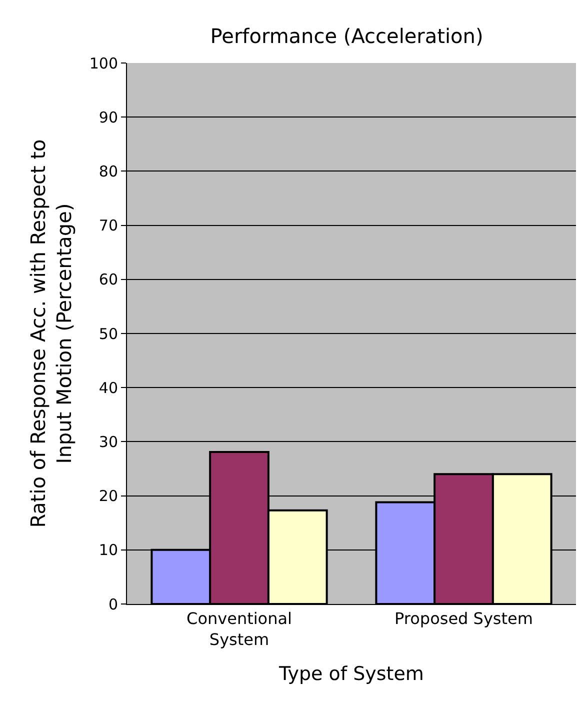 This screenshot has width=578, height=728. Describe the element at coordinates (108, 279) in the screenshot. I see `y-tick-label: 60` at that location.